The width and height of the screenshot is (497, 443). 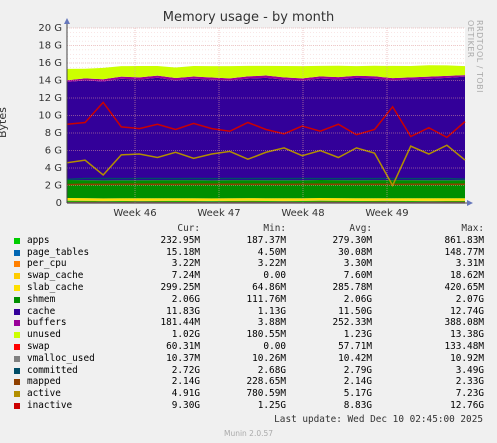 I want to click on y-tick-label: 20 G, so click(x=50, y=28).